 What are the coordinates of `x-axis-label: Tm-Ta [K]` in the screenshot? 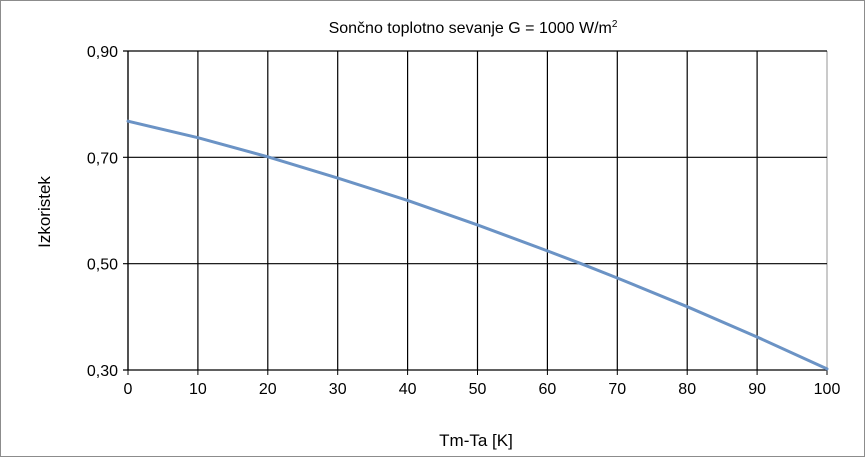 It's located at (476, 440).